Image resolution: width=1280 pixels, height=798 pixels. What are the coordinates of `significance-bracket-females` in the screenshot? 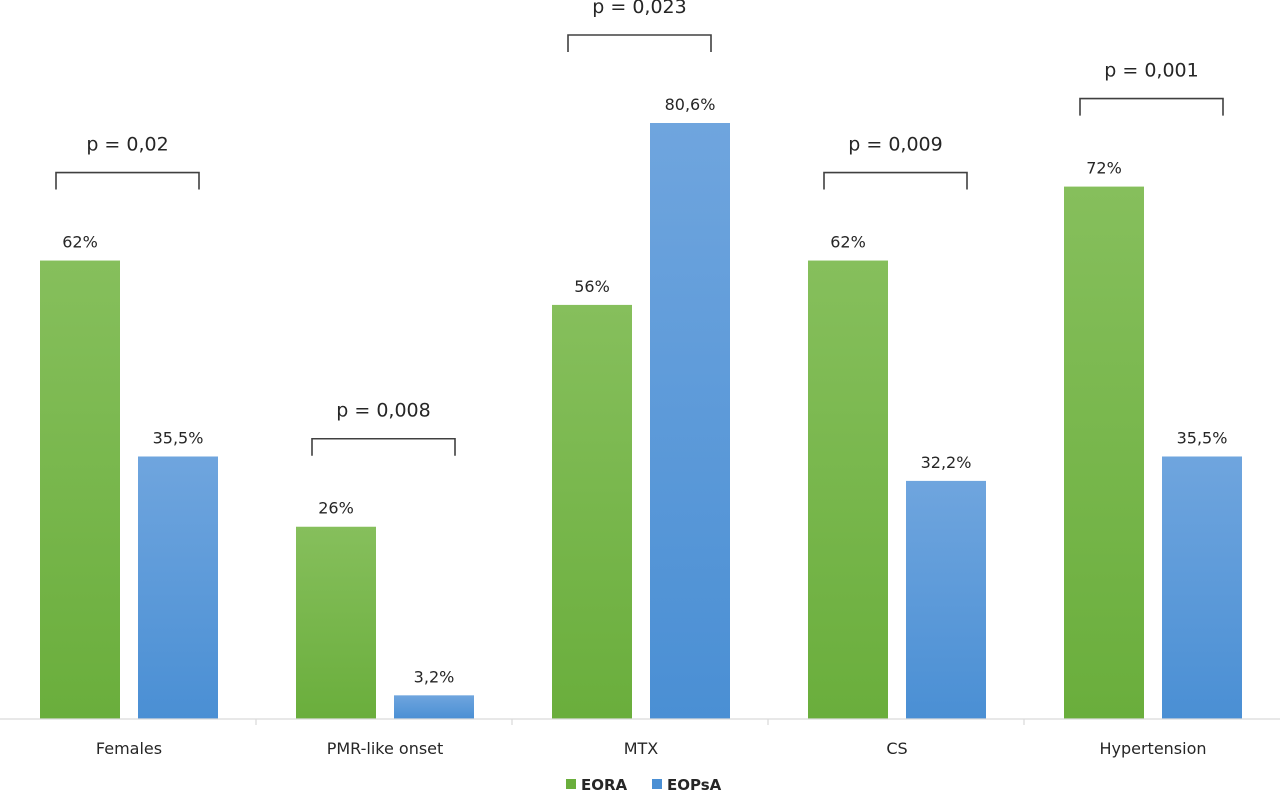 It's located at (127, 180).